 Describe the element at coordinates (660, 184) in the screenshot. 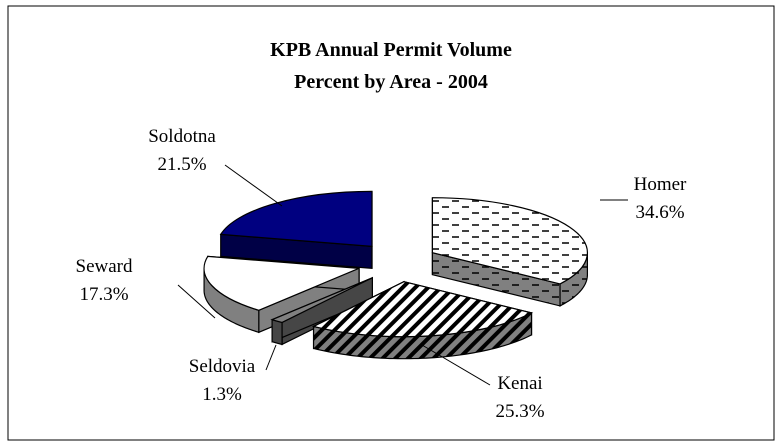

I see `slice-label: Homer` at that location.